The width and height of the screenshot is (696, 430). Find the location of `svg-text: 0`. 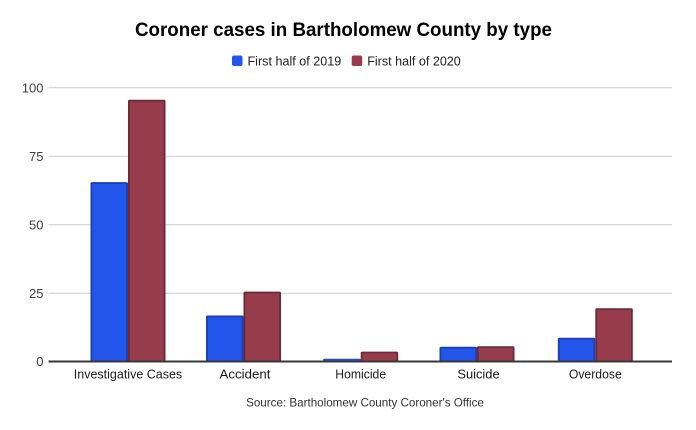

svg-text: 0 is located at coordinates (39, 361).